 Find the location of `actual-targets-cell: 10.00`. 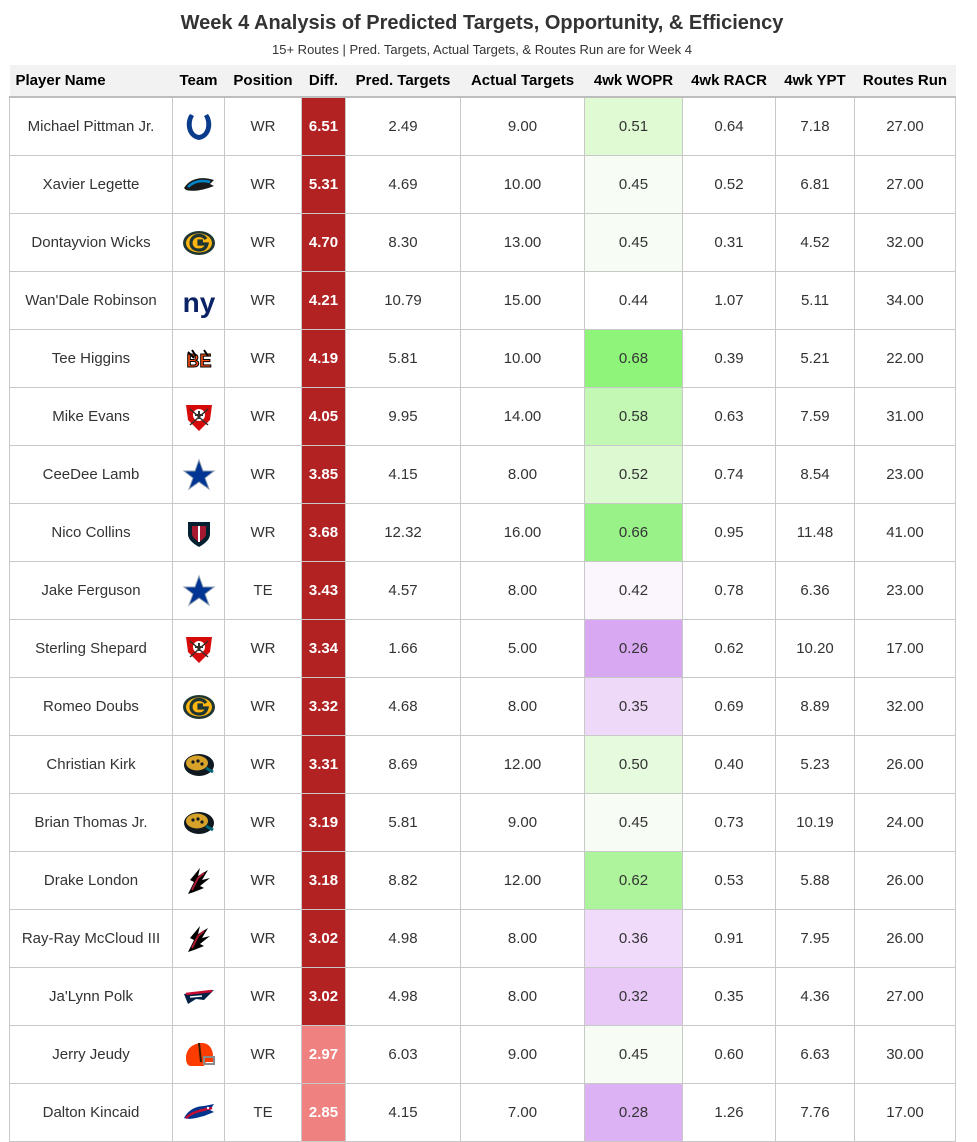

actual-targets-cell: 10.00 is located at coordinates (522, 358).